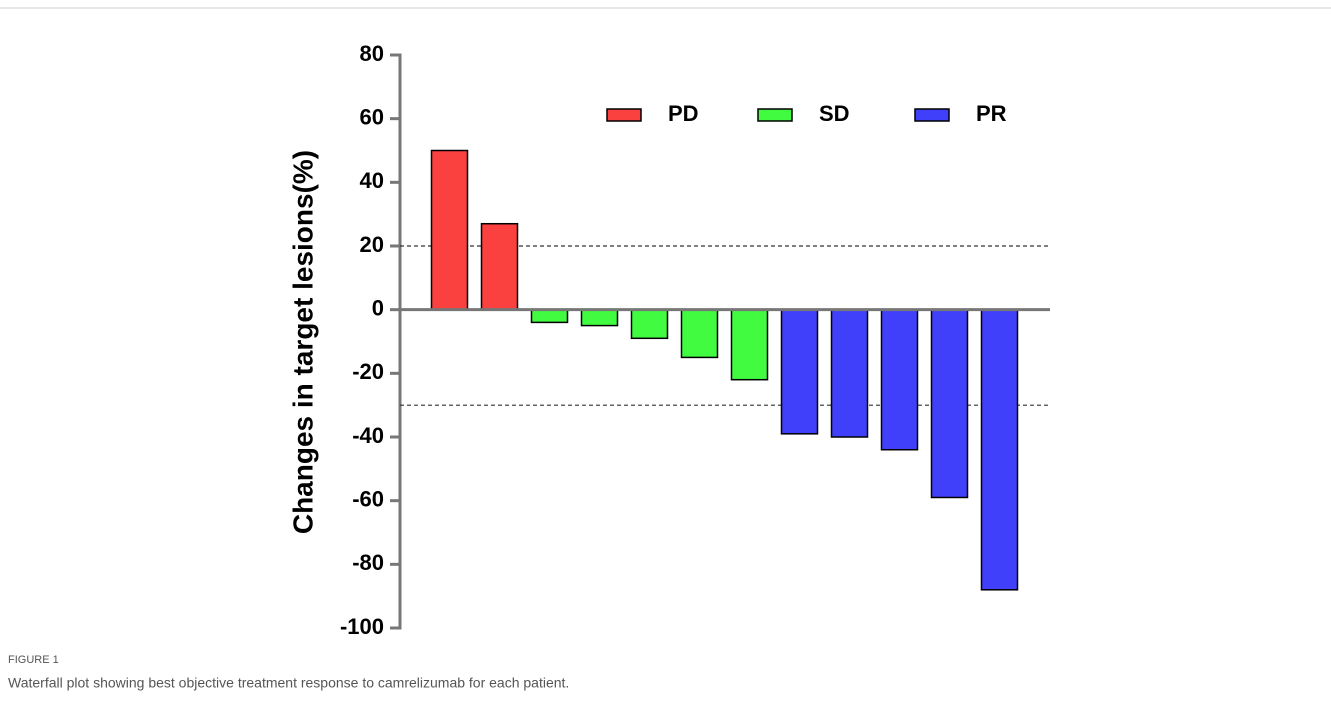 Image resolution: width=1331 pixels, height=717 pixels. I want to click on legend-label: SD, so click(834, 113).